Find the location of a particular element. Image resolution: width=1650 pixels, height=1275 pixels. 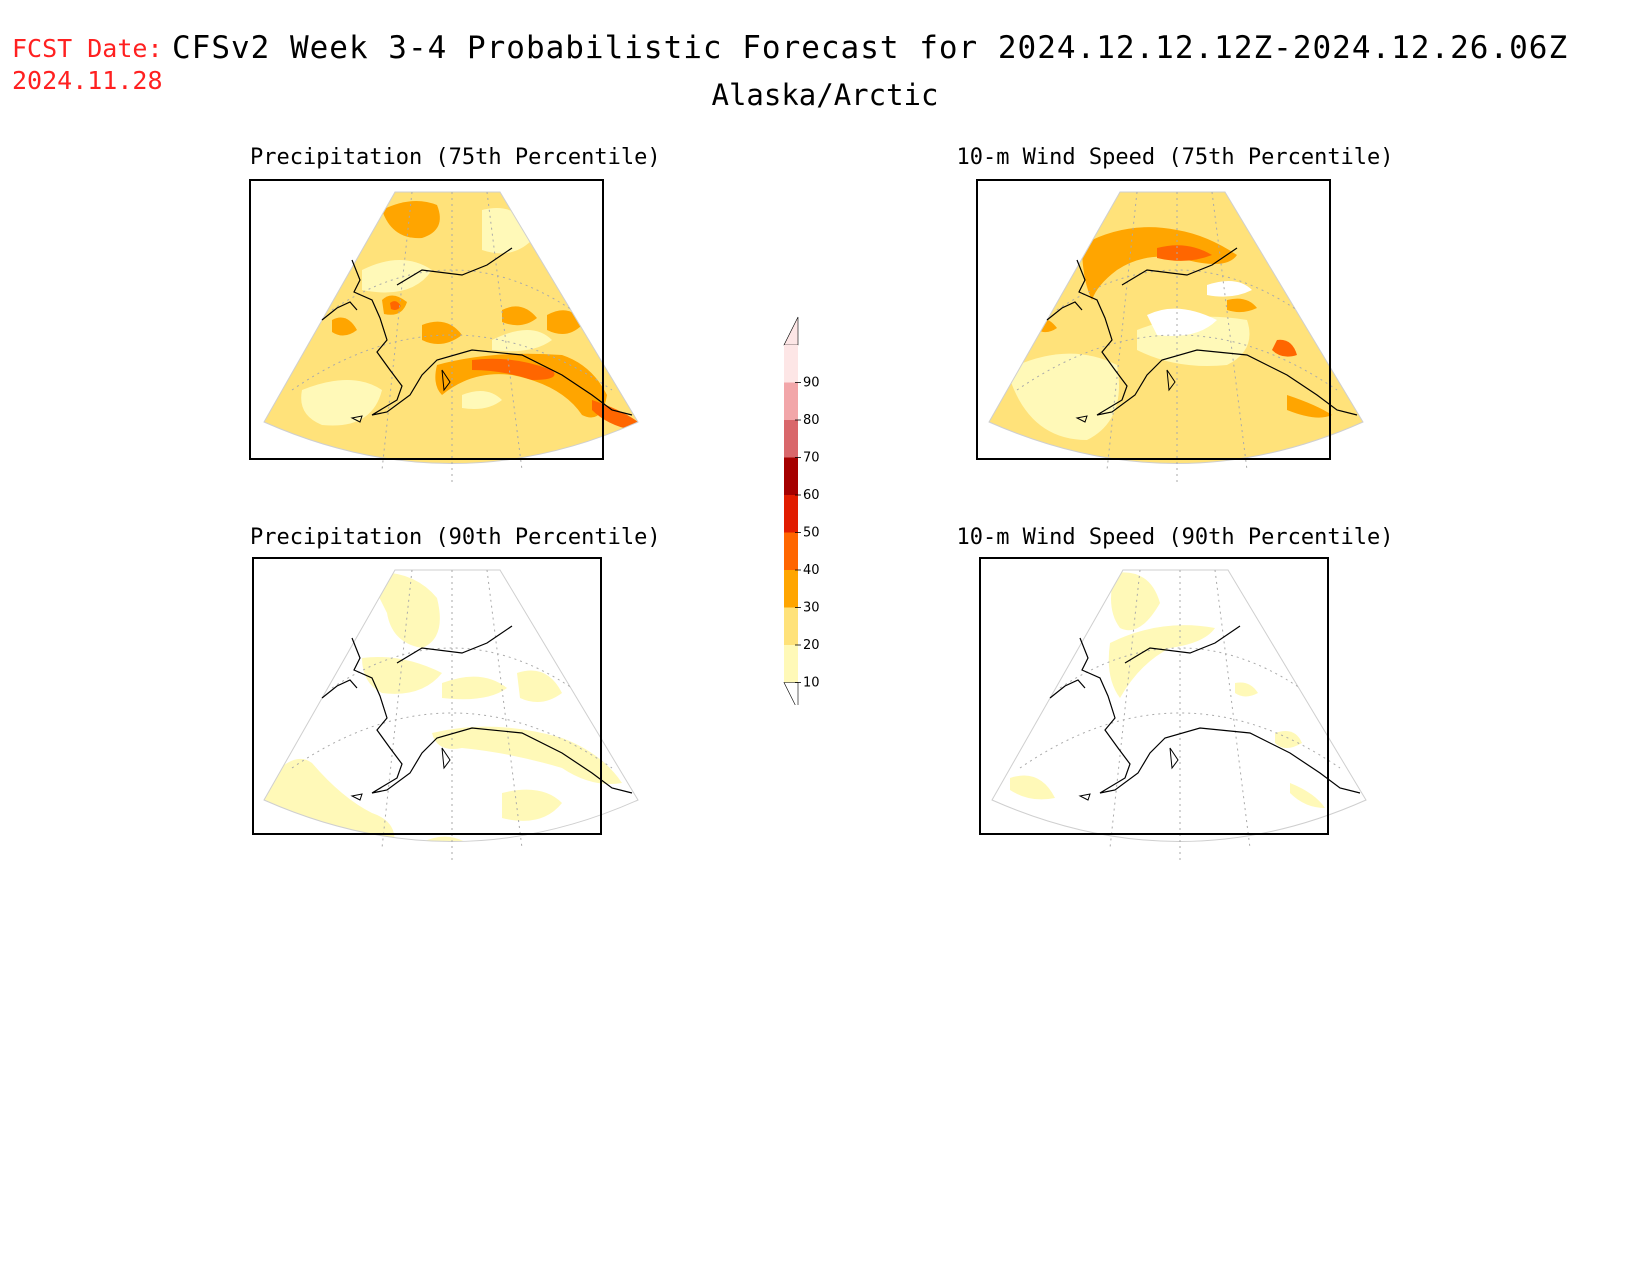

forecast-date-value: 2024.11.28 is located at coordinates (87, 80).